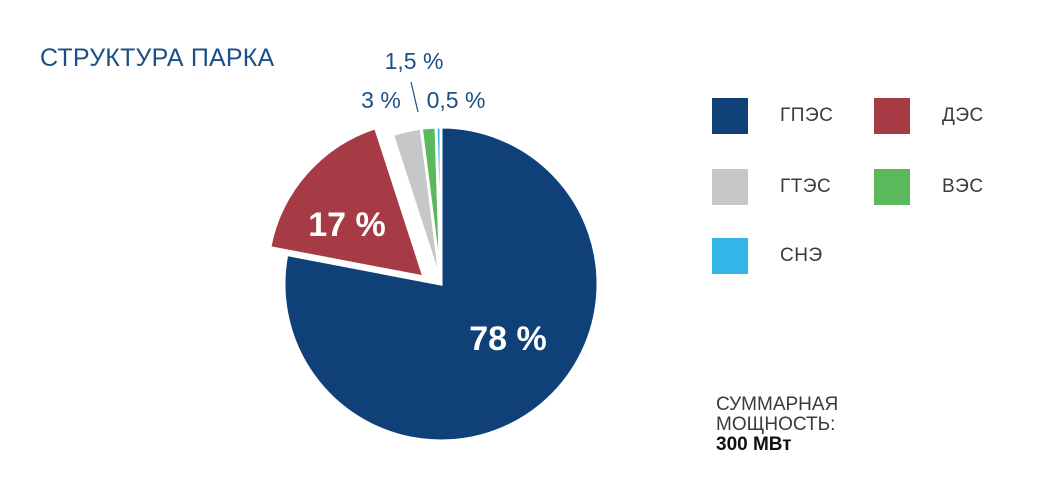 This screenshot has height=489, width=1061. Describe the element at coordinates (730, 187) in the screenshot. I see `legend-swatch-gtes` at that location.